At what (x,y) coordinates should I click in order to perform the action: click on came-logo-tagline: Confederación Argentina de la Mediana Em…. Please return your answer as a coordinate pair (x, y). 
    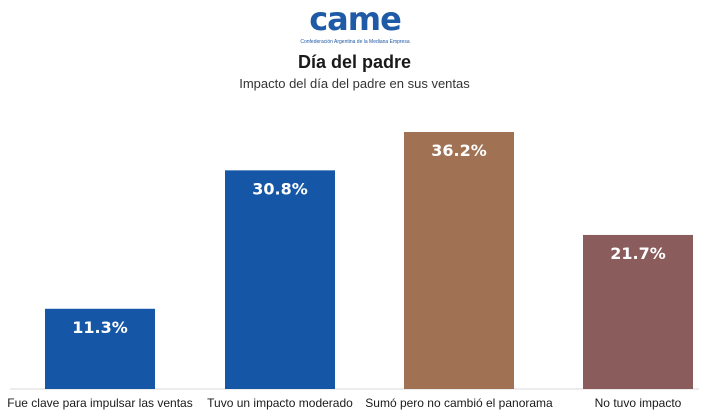
    Looking at the image, I should click on (354, 42).